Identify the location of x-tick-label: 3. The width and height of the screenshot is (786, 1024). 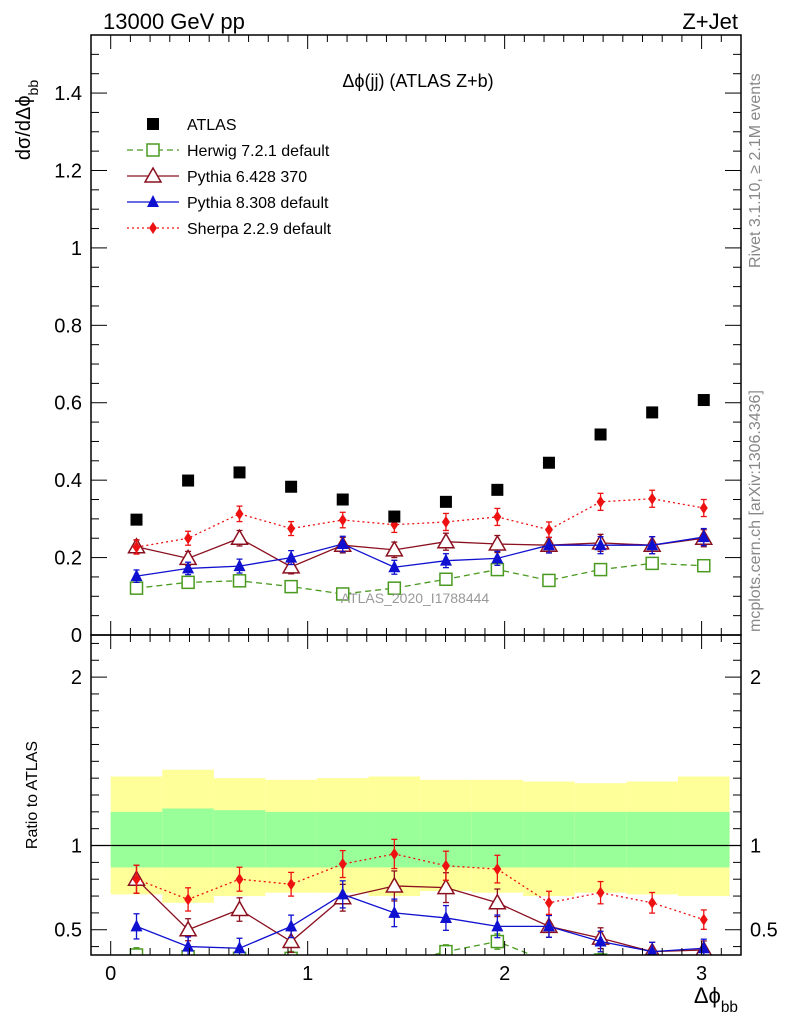
(701, 974).